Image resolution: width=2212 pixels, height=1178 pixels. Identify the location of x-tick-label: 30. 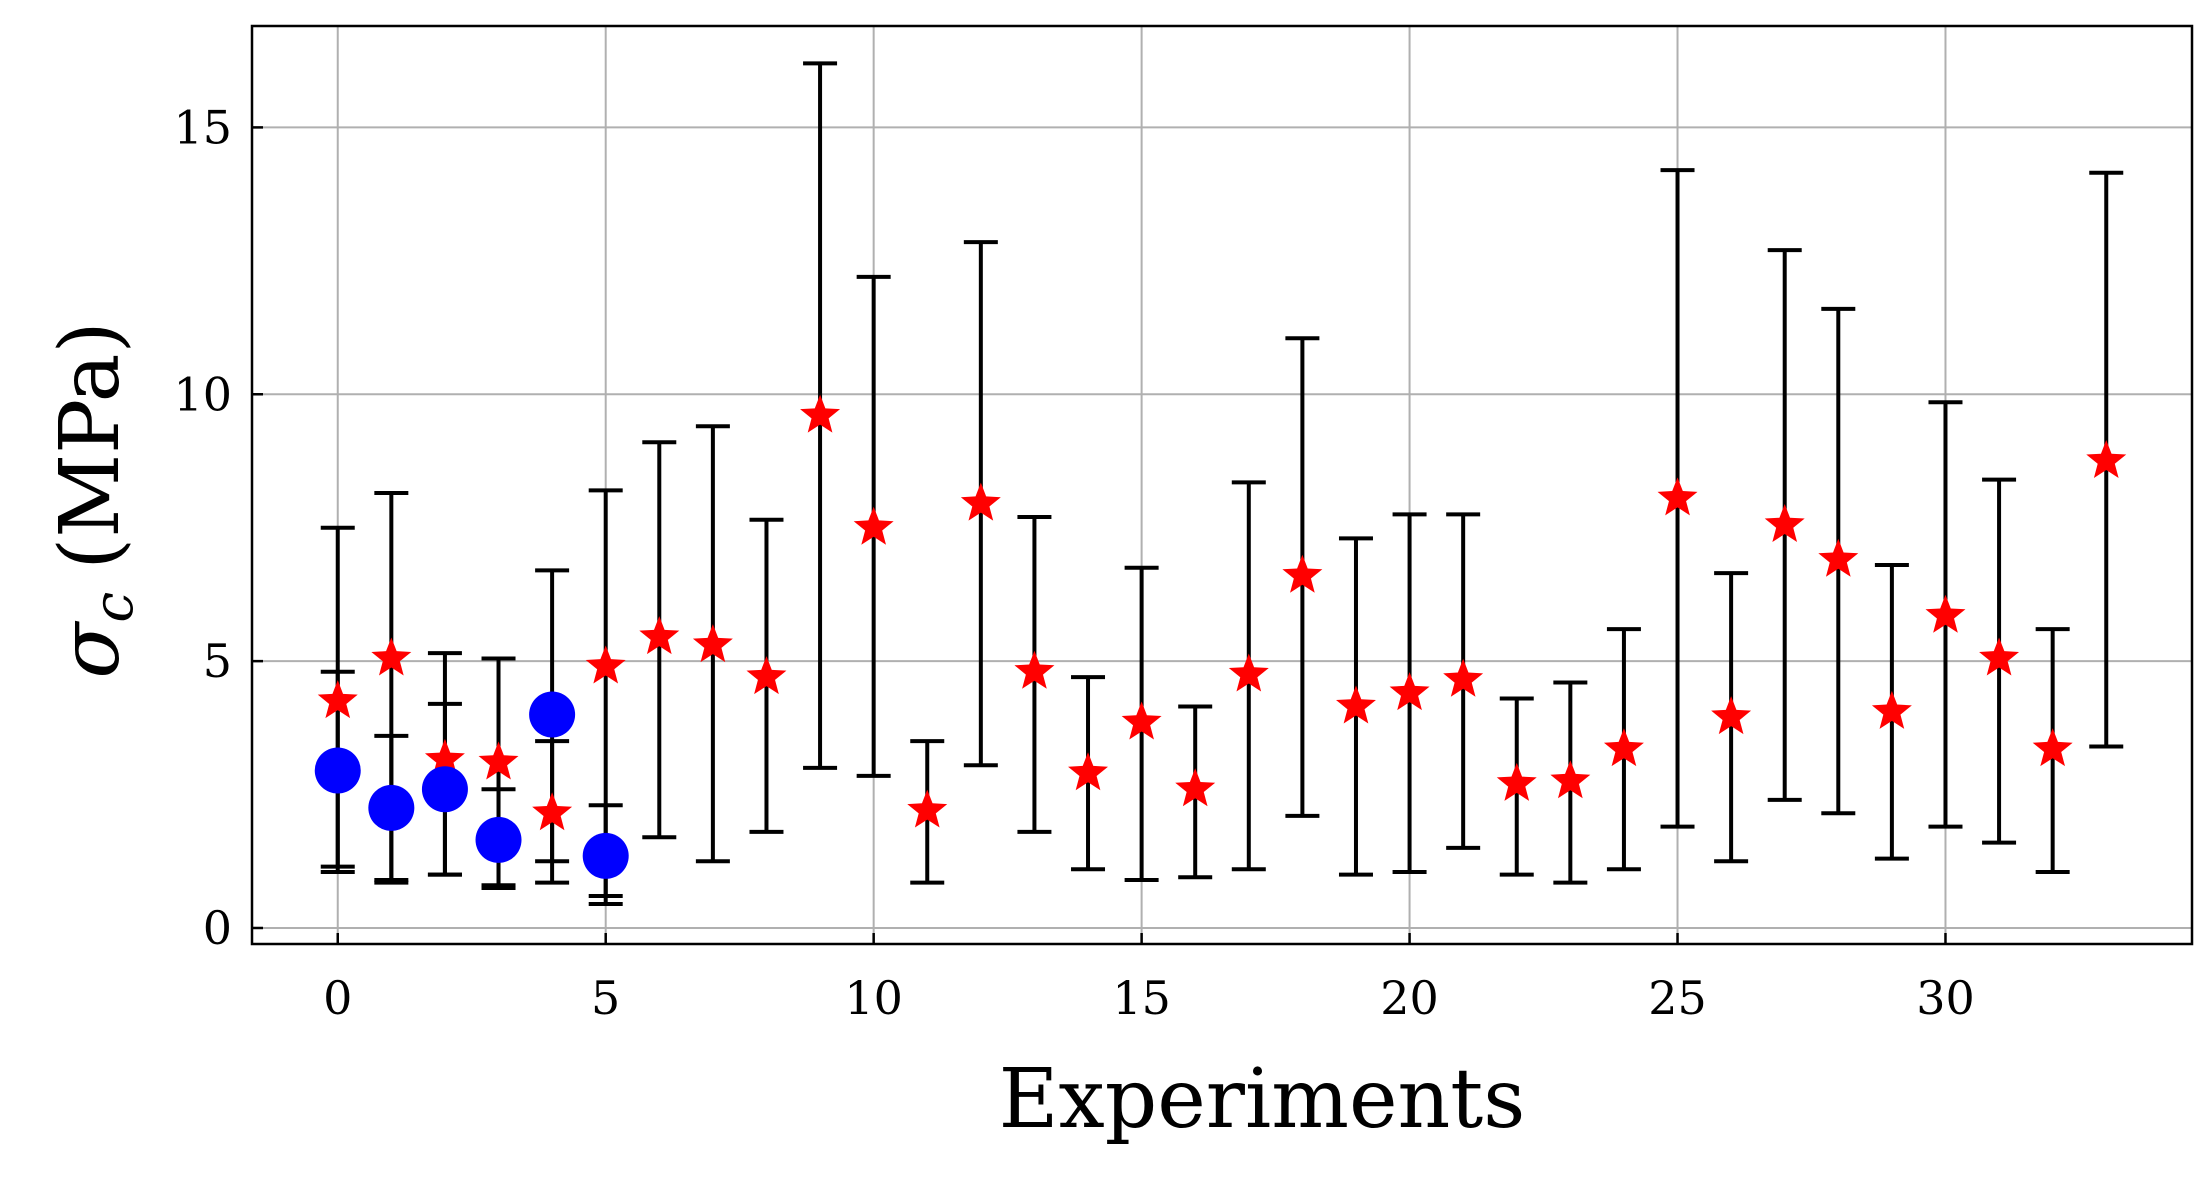
(1945, 998).